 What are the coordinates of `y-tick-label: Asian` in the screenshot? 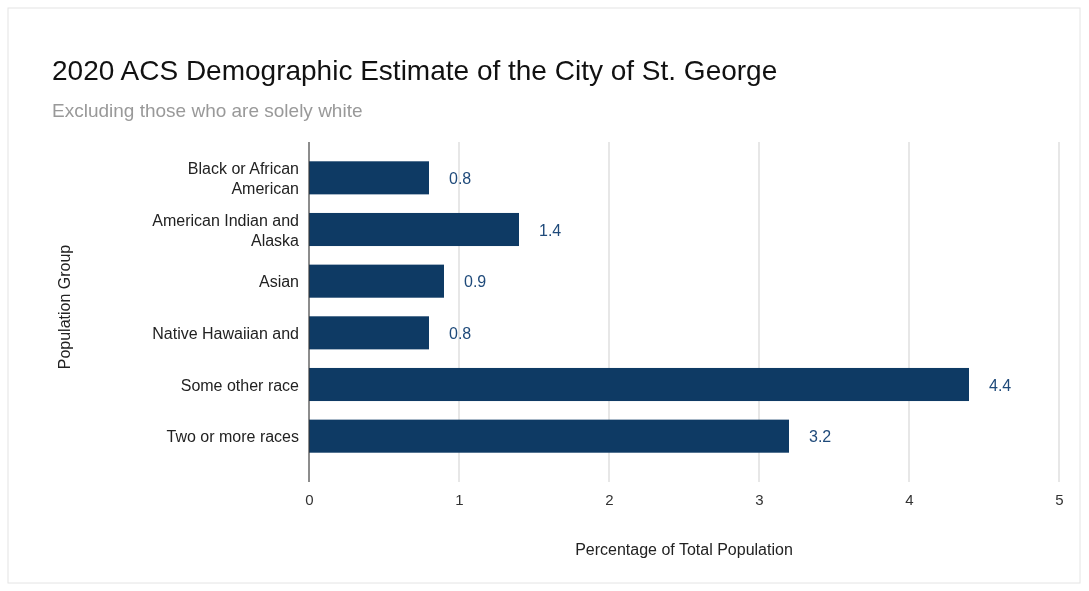 It's located at (278, 282).